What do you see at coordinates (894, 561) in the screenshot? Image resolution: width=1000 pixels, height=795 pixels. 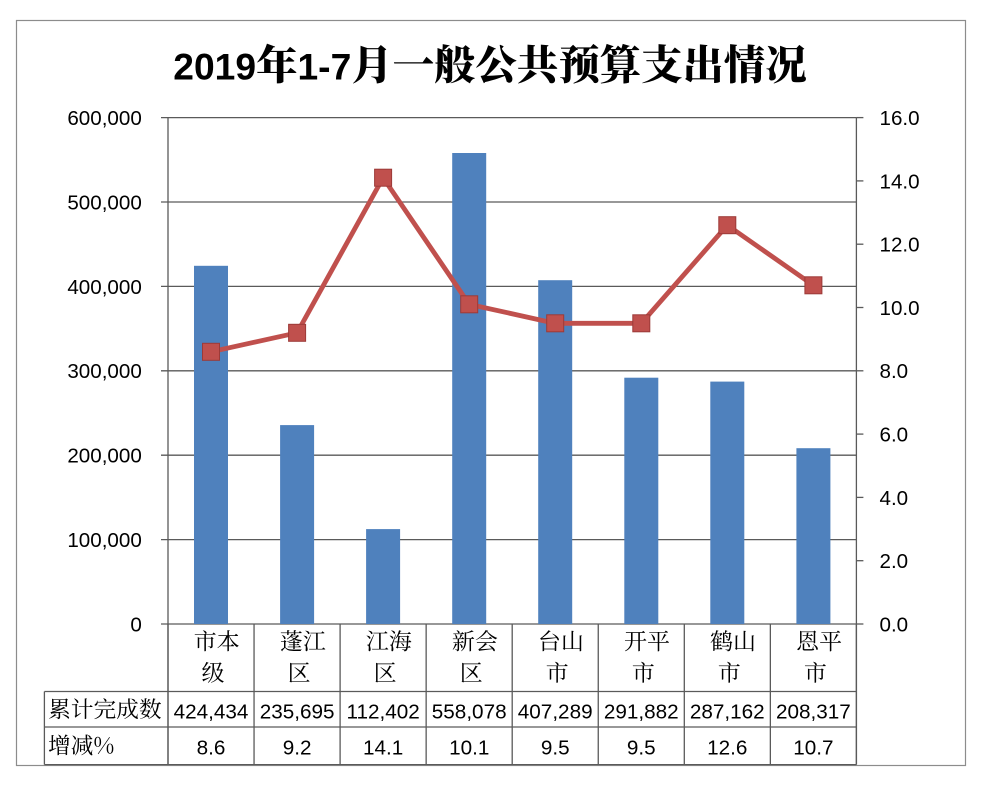 I see `svg-text: 2.0` at bounding box center [894, 561].